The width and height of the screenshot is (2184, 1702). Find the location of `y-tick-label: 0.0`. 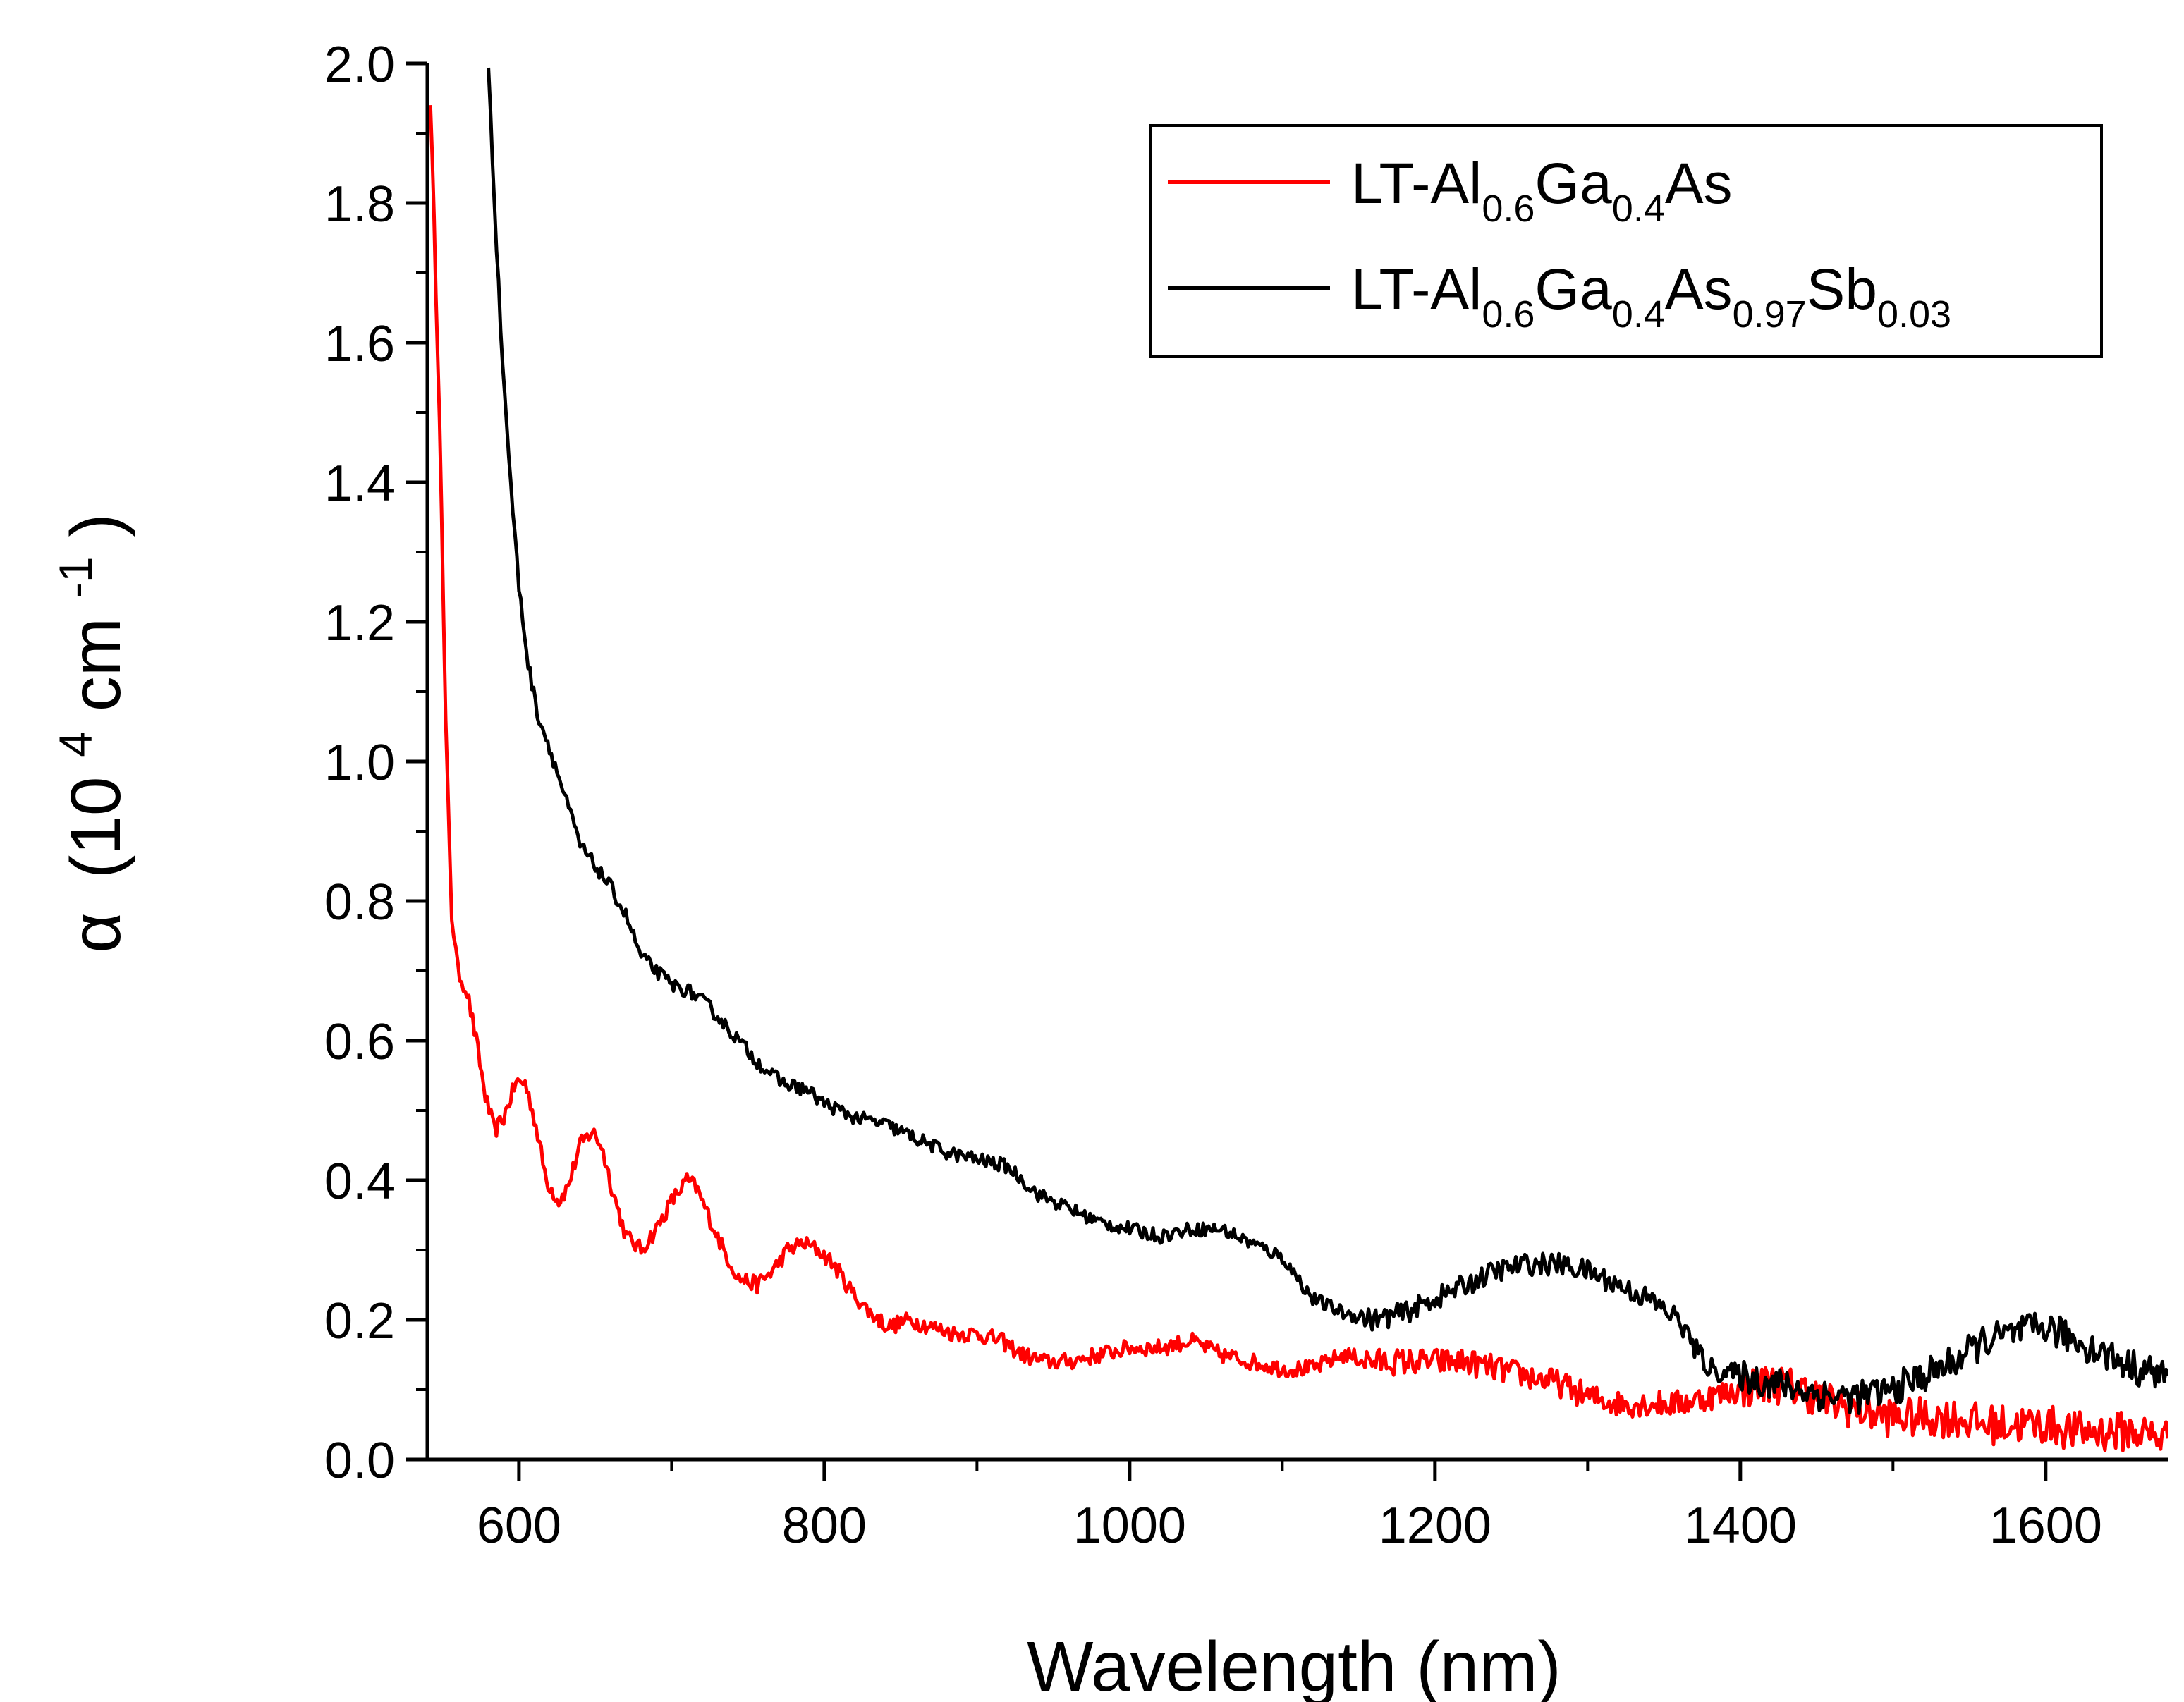

y-tick-label: 0.0 is located at coordinates (360, 1461).